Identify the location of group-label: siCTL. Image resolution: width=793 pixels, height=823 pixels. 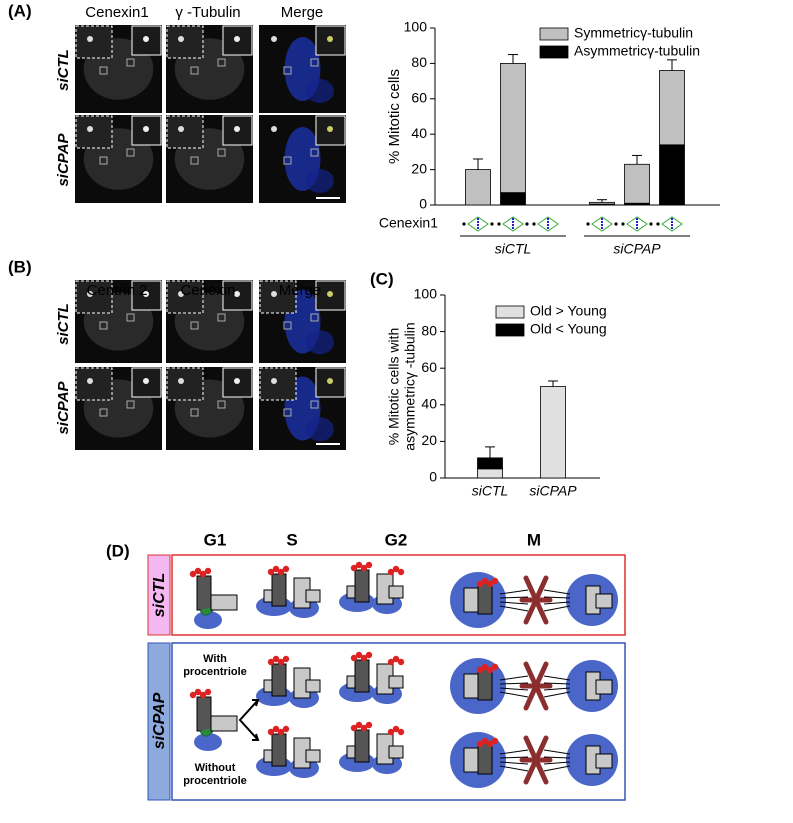
(513, 249).